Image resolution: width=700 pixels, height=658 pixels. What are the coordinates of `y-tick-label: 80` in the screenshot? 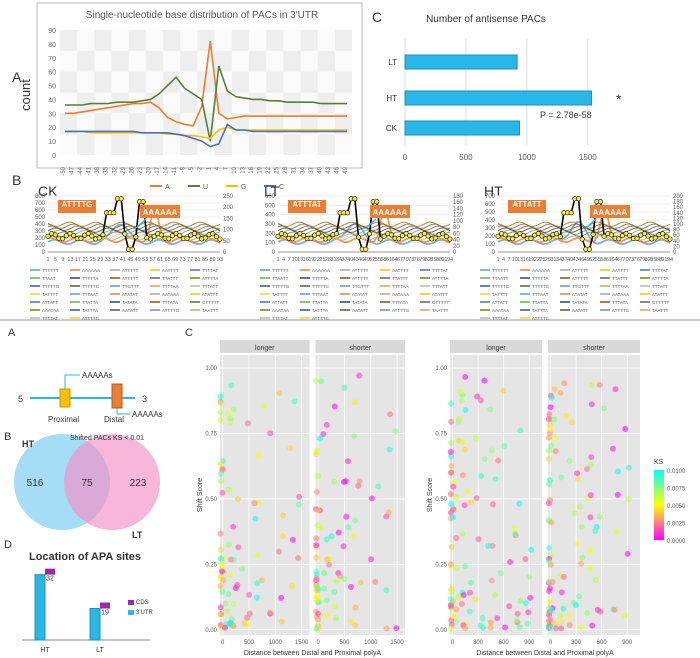 It's located at (52, 45).